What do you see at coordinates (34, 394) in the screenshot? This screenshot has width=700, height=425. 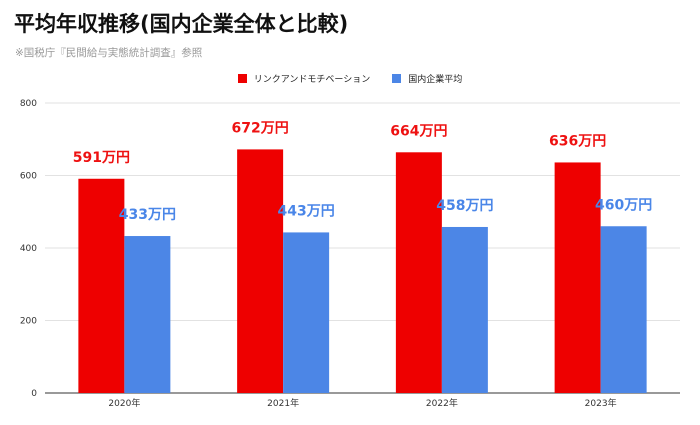 I see `y-tick-label: 0` at bounding box center [34, 394].